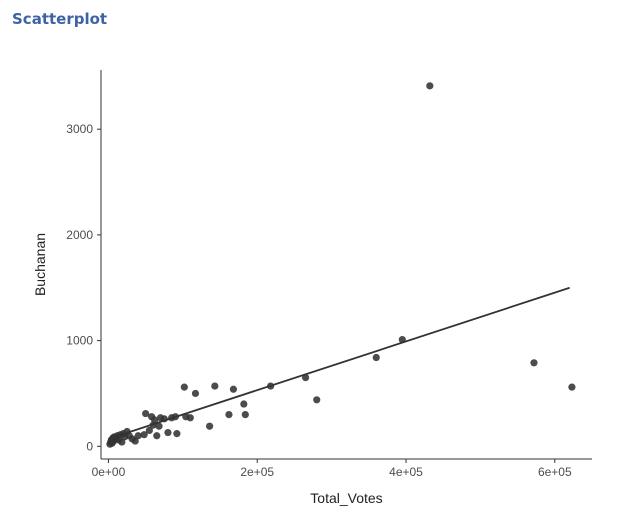 The image size is (640, 526). What do you see at coordinates (406, 472) in the screenshot?
I see `x-tick-label: 4e+05` at bounding box center [406, 472].